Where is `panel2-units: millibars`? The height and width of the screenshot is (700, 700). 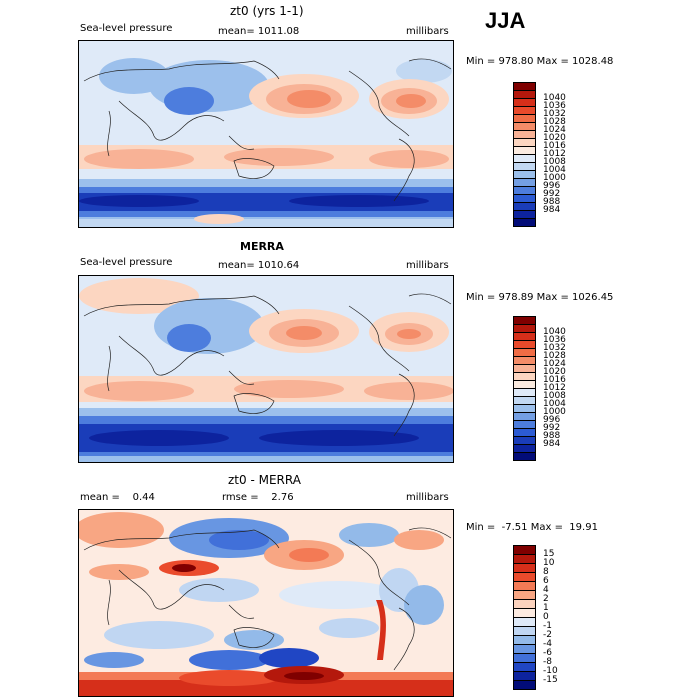 panel2-units: millibars is located at coordinates (427, 265).